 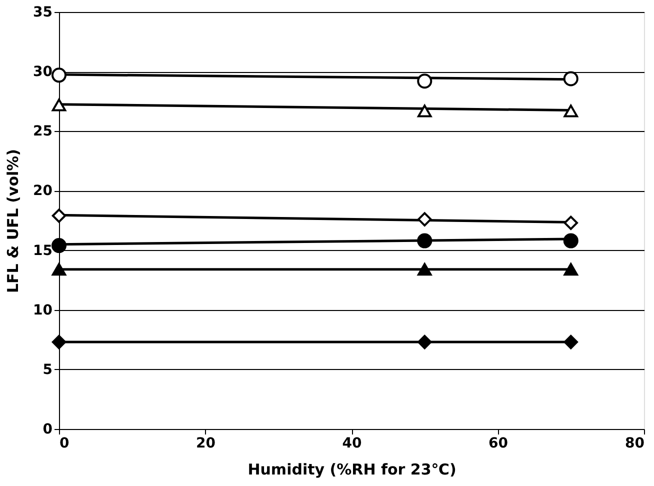 I want to click on y-tick-label: 0, so click(x=47, y=430).